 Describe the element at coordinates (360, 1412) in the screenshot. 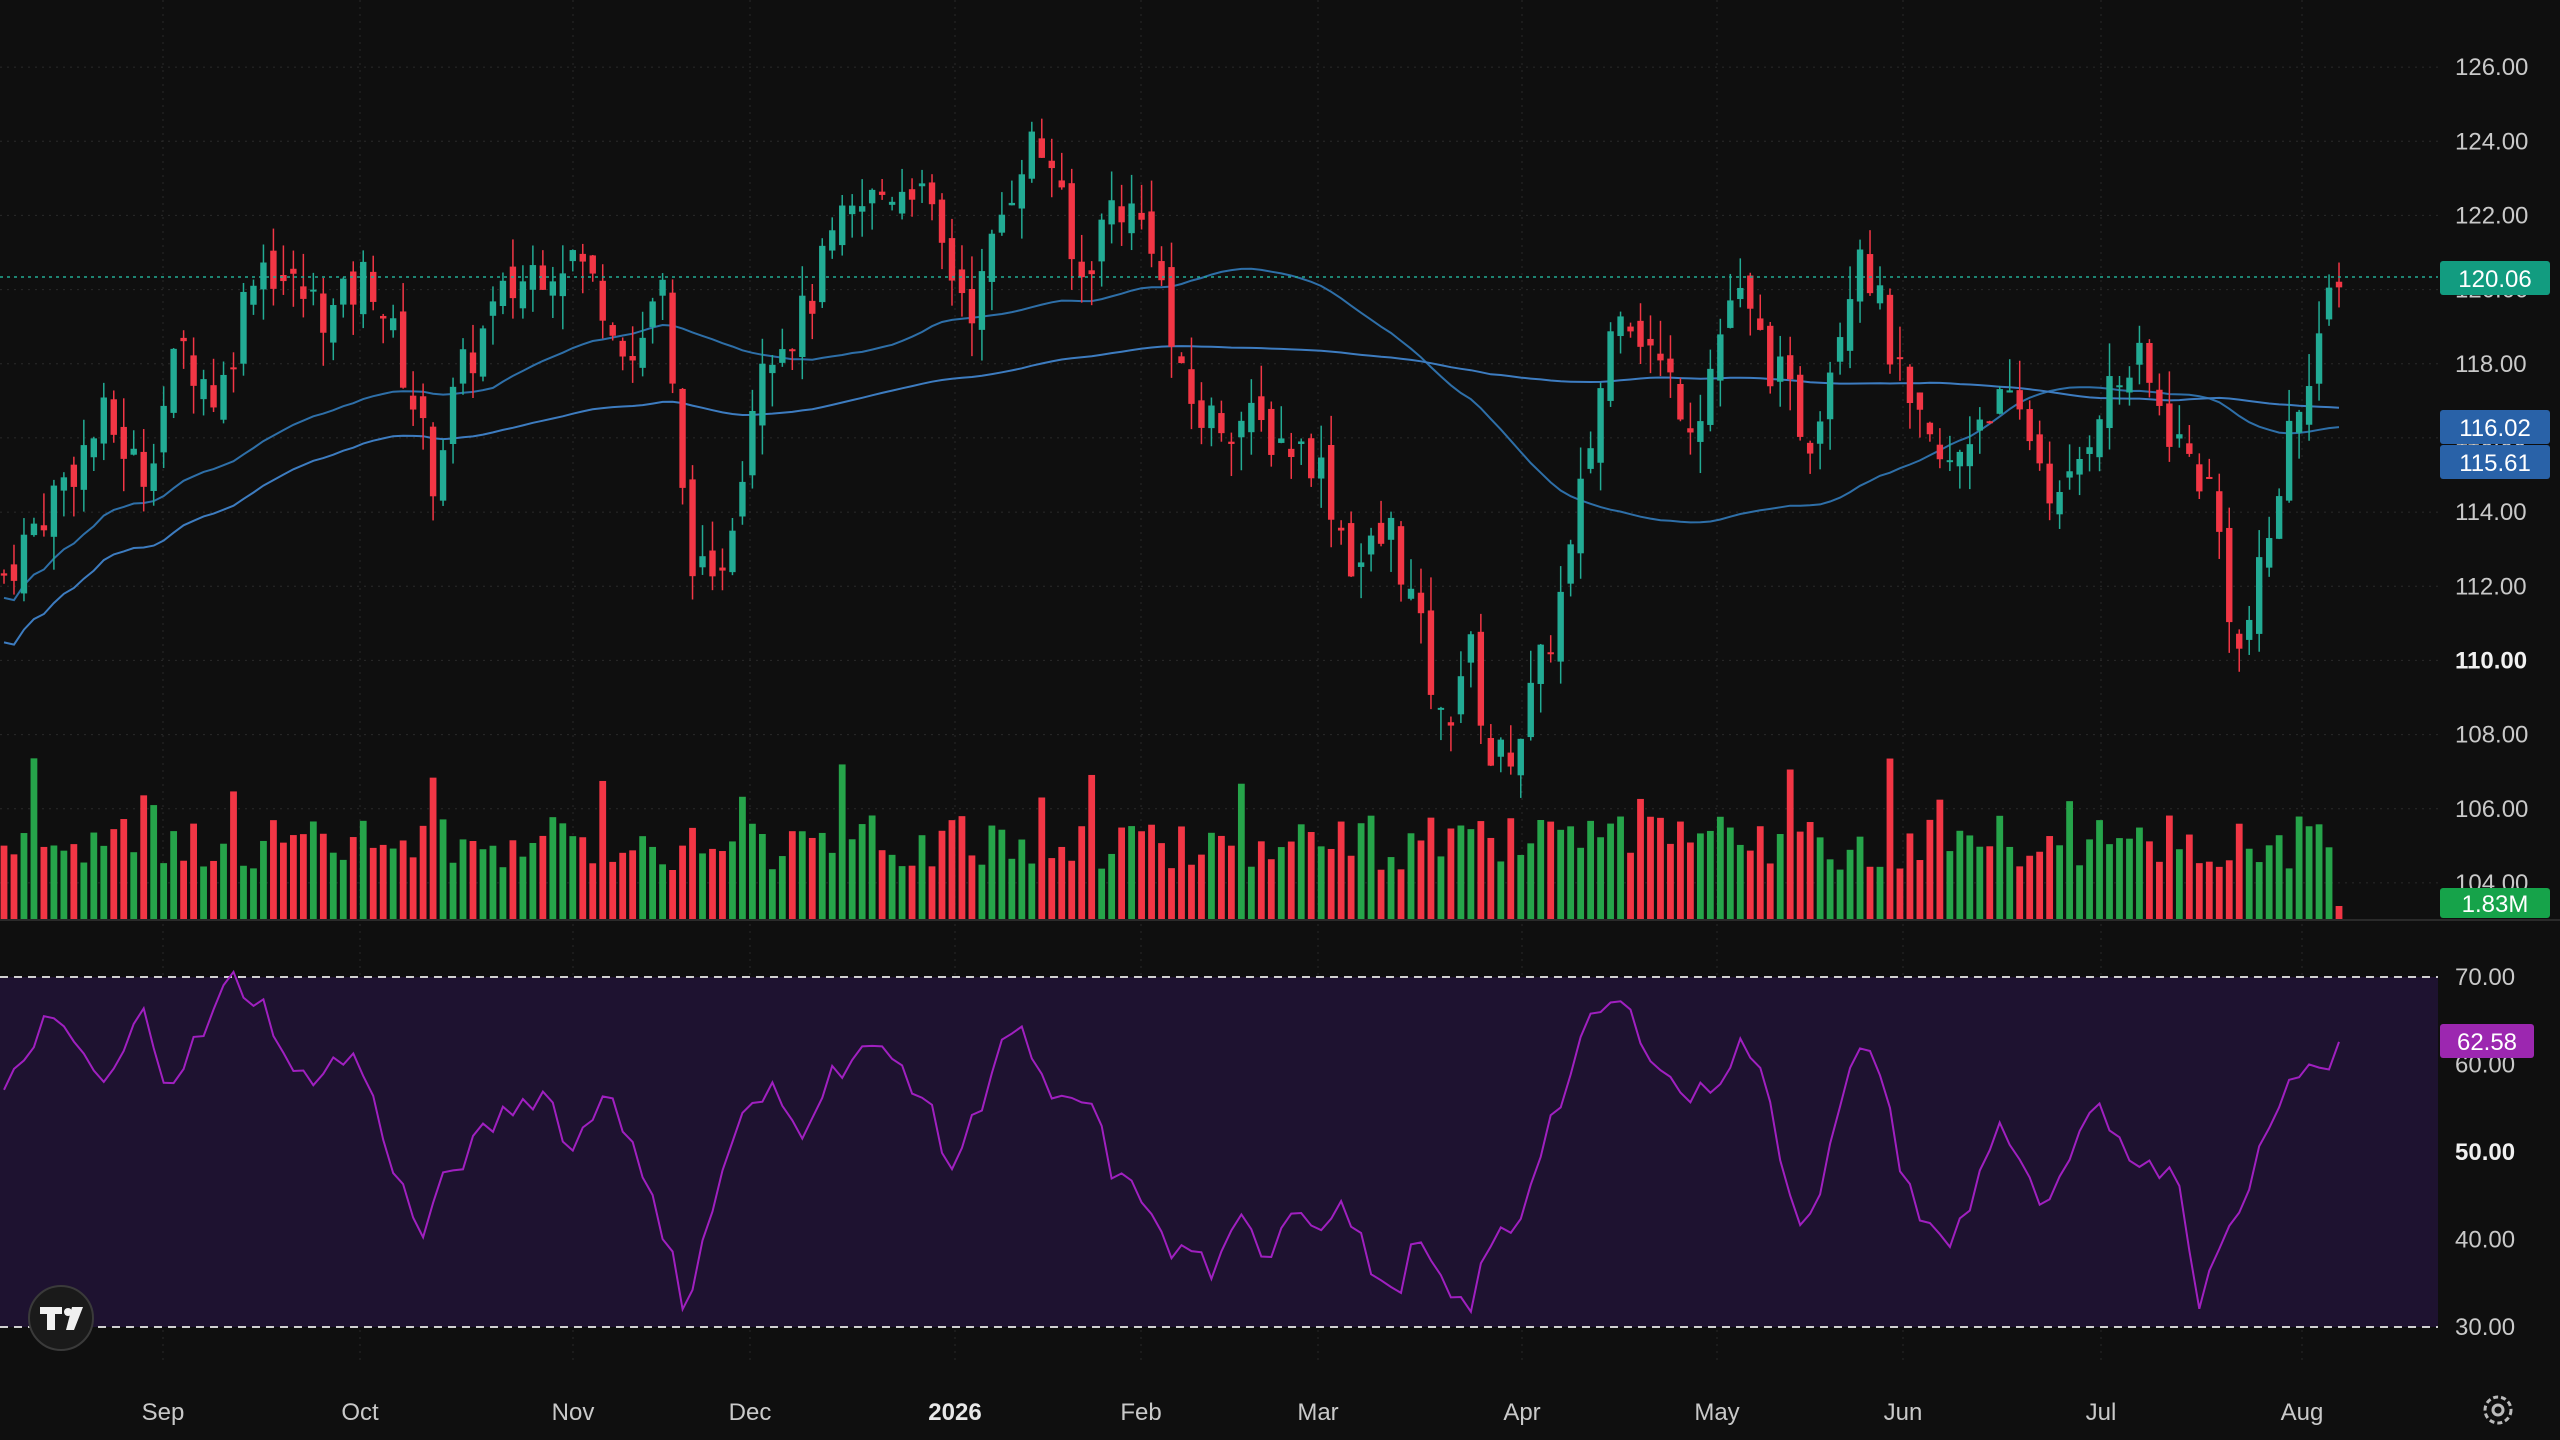

I see `time-tick-label: Oct` at that location.